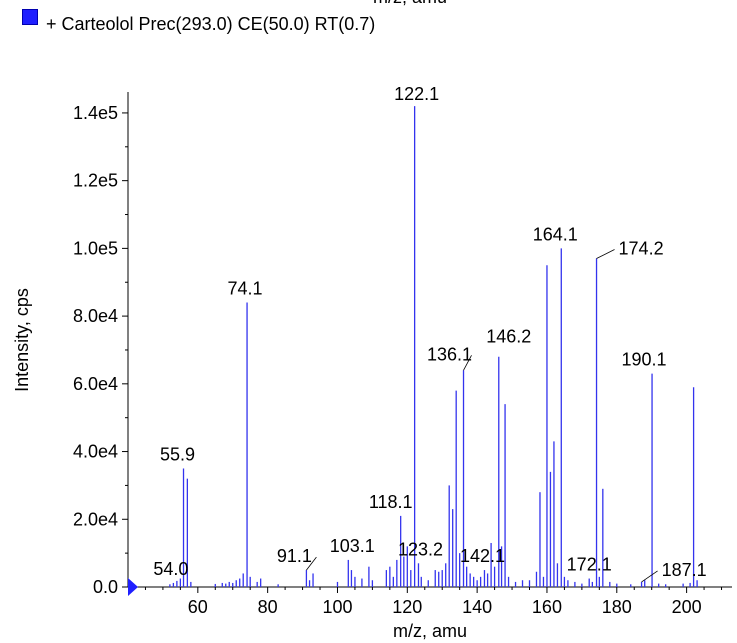  I want to click on legend: + Carteolol Prec(293.0) CE(50.0) RT(0.7), so click(199, 21).